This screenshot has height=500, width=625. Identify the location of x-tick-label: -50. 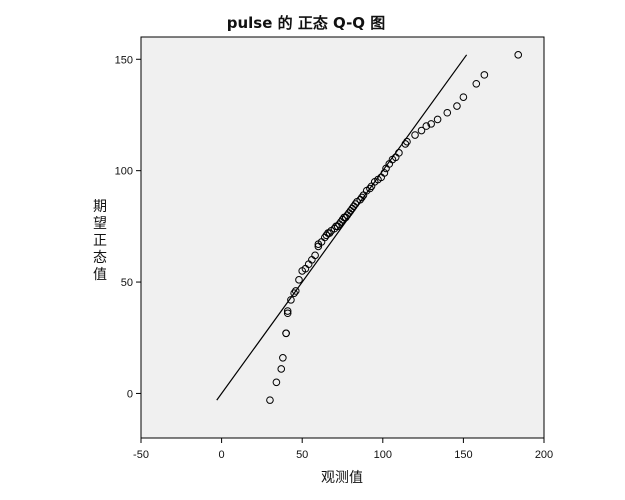
(141, 455).